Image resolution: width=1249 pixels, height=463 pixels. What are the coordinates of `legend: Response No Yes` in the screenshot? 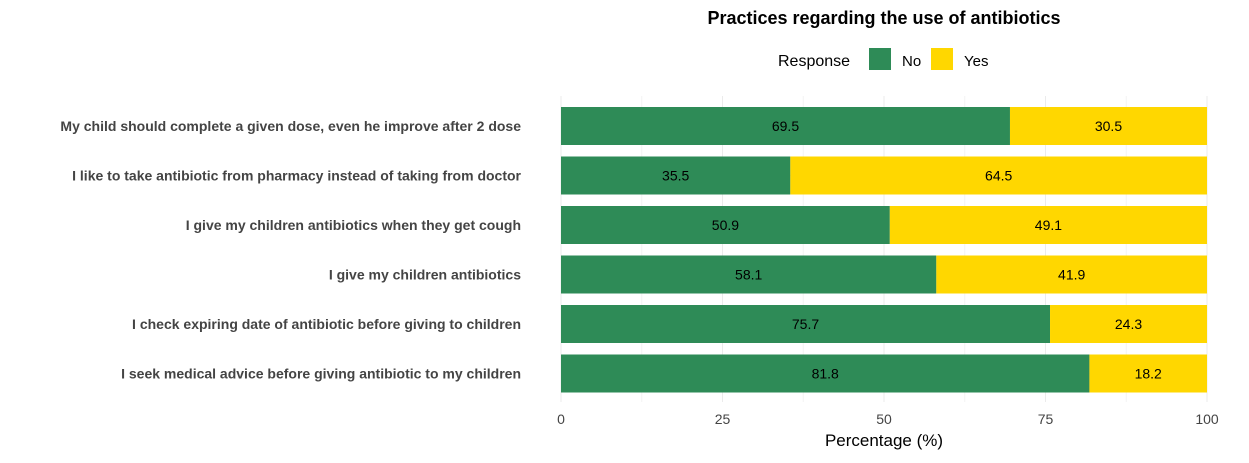 It's located at (883, 59).